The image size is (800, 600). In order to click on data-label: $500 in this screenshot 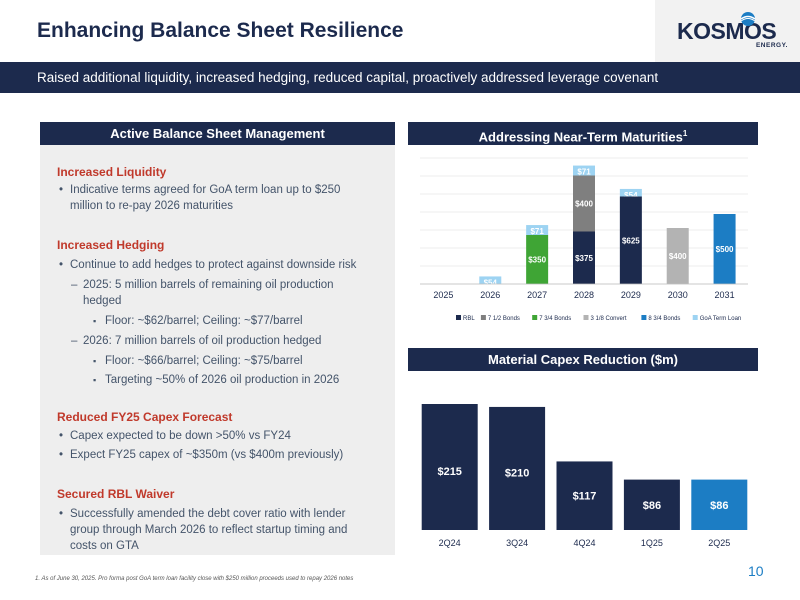, I will do `click(725, 249)`.